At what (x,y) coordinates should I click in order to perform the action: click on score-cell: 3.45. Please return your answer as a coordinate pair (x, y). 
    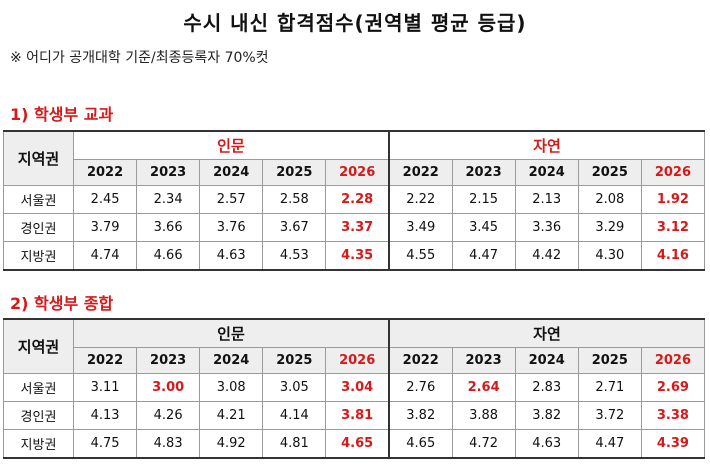
    Looking at the image, I should click on (483, 227).